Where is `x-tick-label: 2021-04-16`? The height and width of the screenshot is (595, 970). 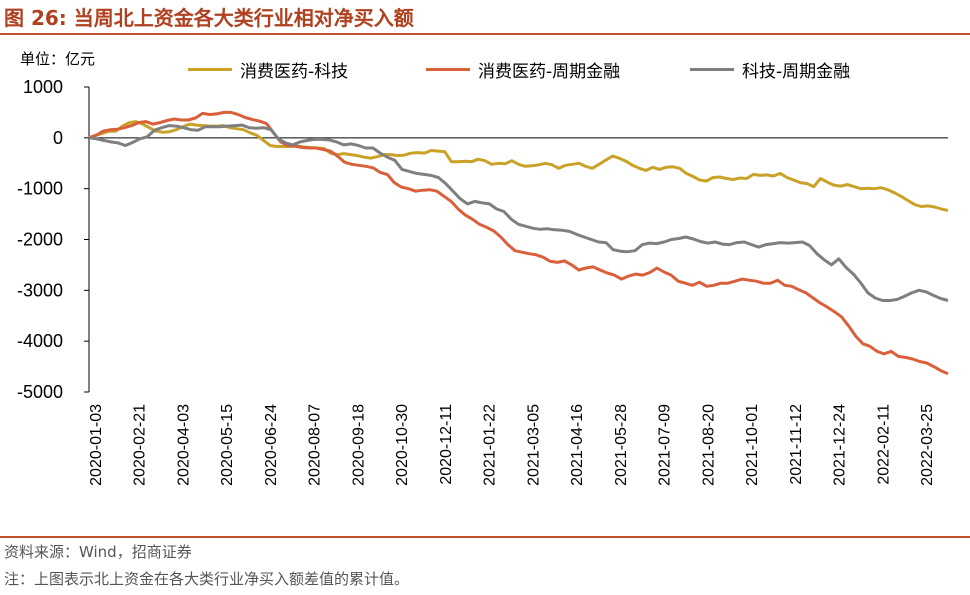
x-tick-label: 2021-04-16 is located at coordinates (577, 445).